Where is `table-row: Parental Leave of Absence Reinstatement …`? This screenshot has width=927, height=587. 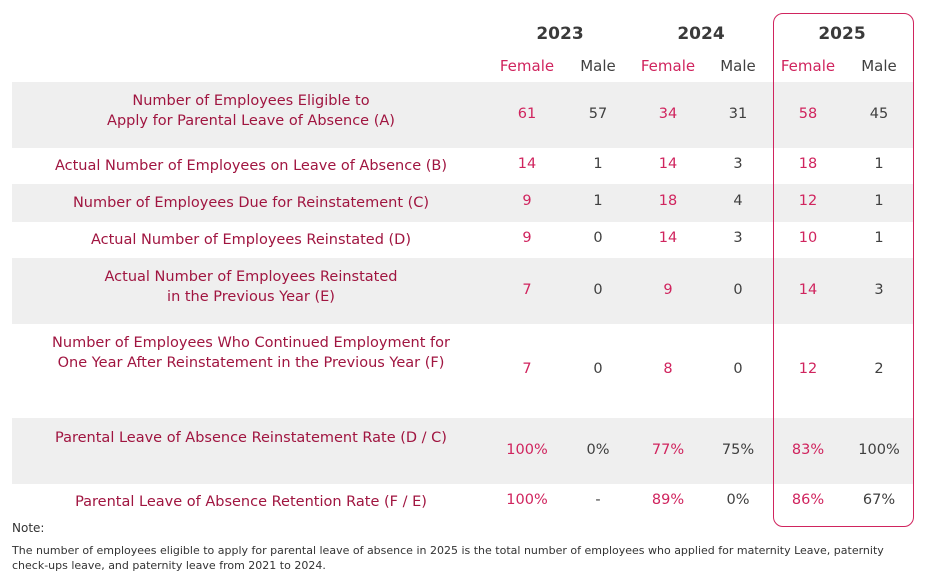
table-row: Parental Leave of Absence Reinstatement … is located at coordinates (462, 451).